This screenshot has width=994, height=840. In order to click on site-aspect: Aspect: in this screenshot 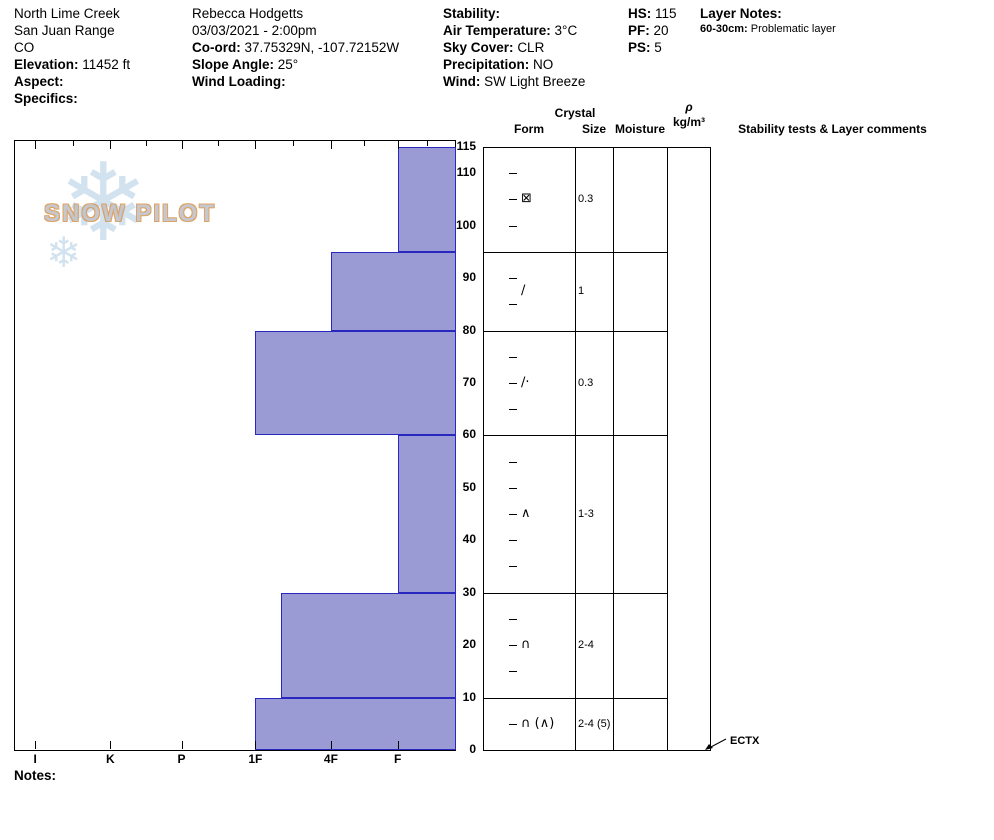, I will do `click(72, 81)`.